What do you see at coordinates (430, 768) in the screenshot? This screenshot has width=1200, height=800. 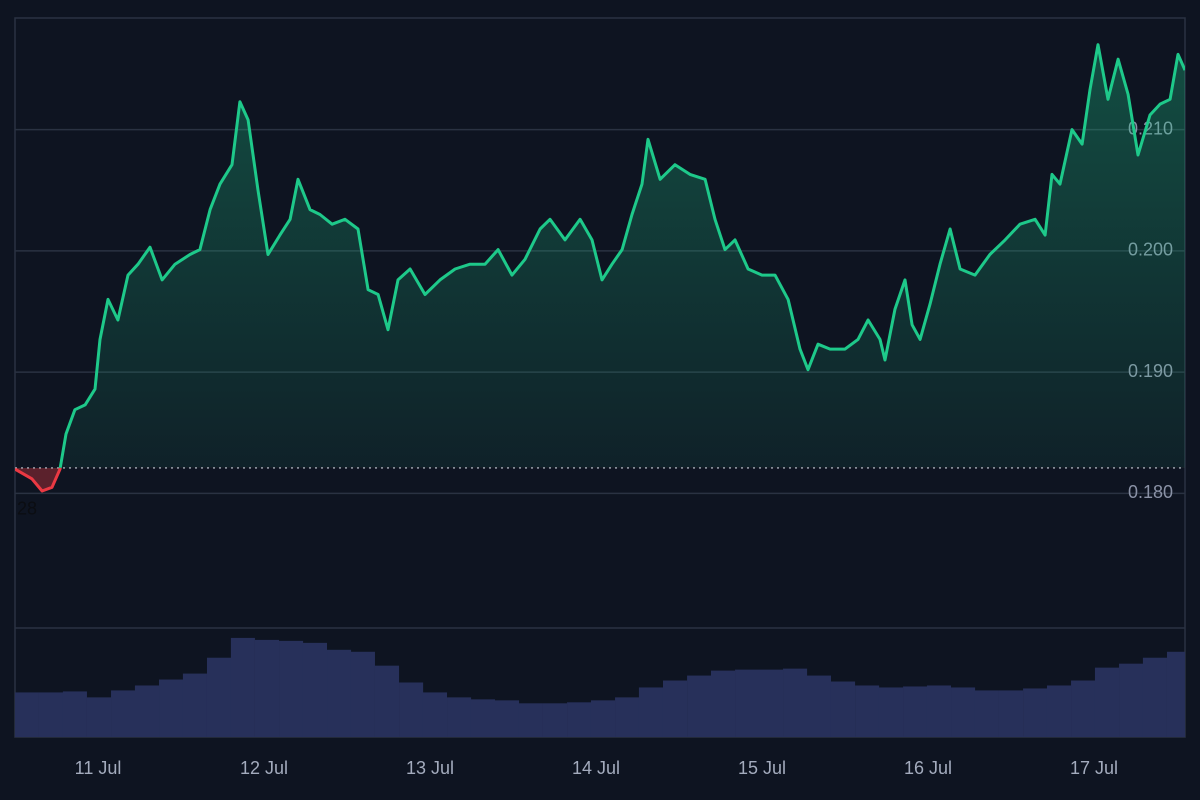 I see `x-tick-label: 13 Jul` at bounding box center [430, 768].